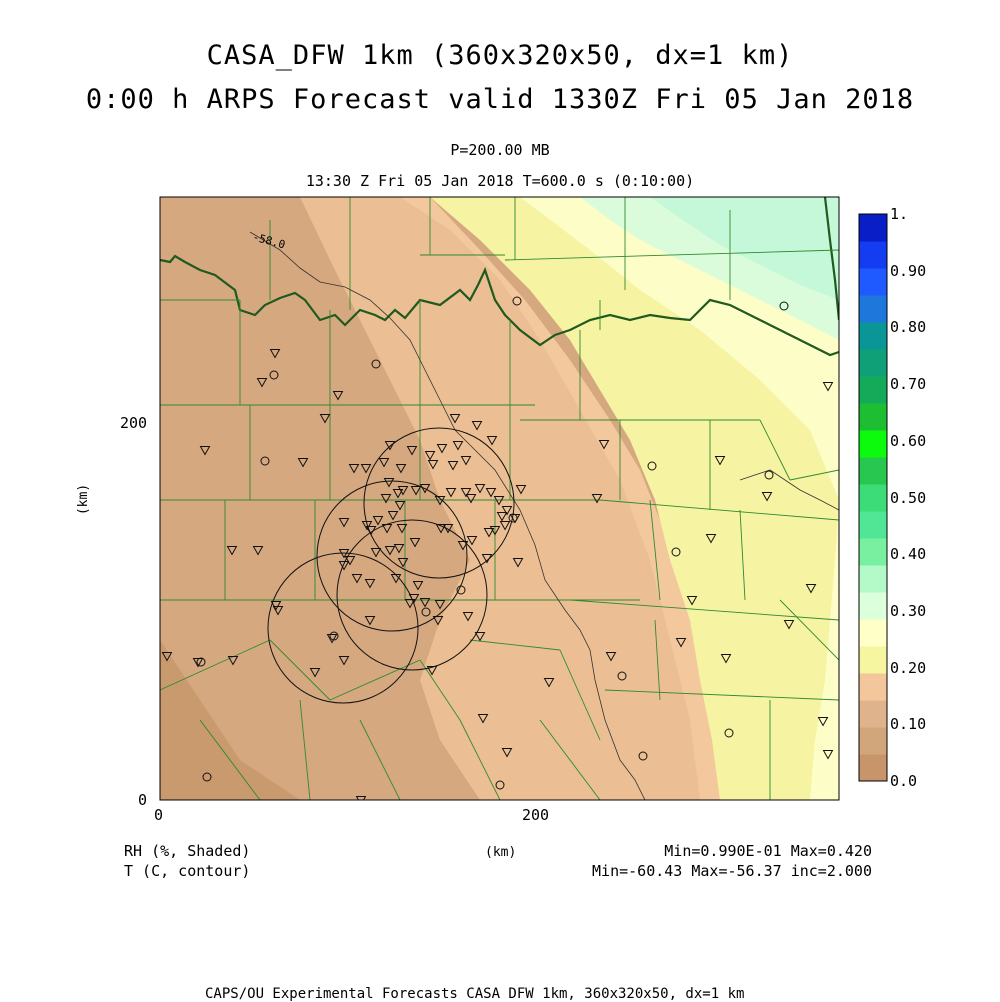  What do you see at coordinates (501, 852) in the screenshot?
I see `x-axis-unit: (km)` at bounding box center [501, 852].